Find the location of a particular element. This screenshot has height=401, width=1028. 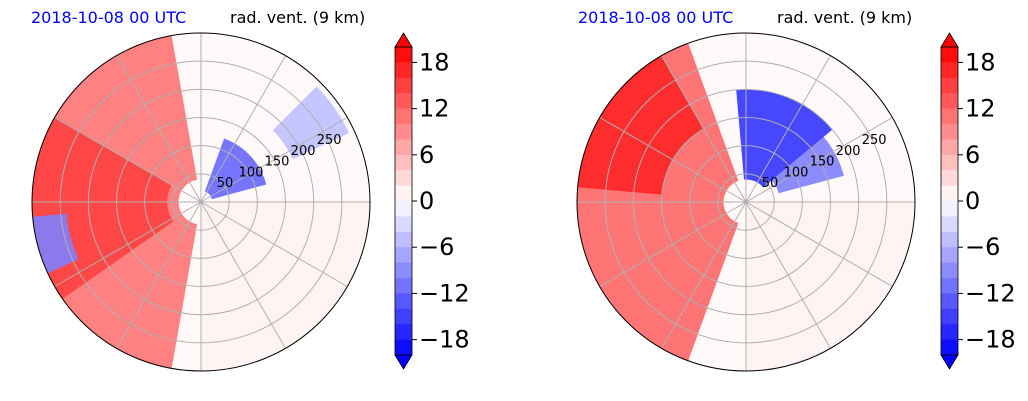

panel-1-range-label: 250 is located at coordinates (329, 140).